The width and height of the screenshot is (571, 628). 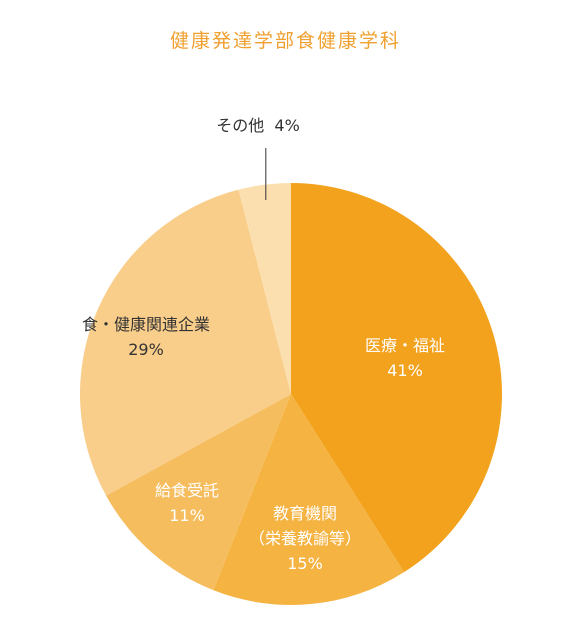 I want to click on slice-label-3: 食・健康関連企業, so click(x=146, y=324).